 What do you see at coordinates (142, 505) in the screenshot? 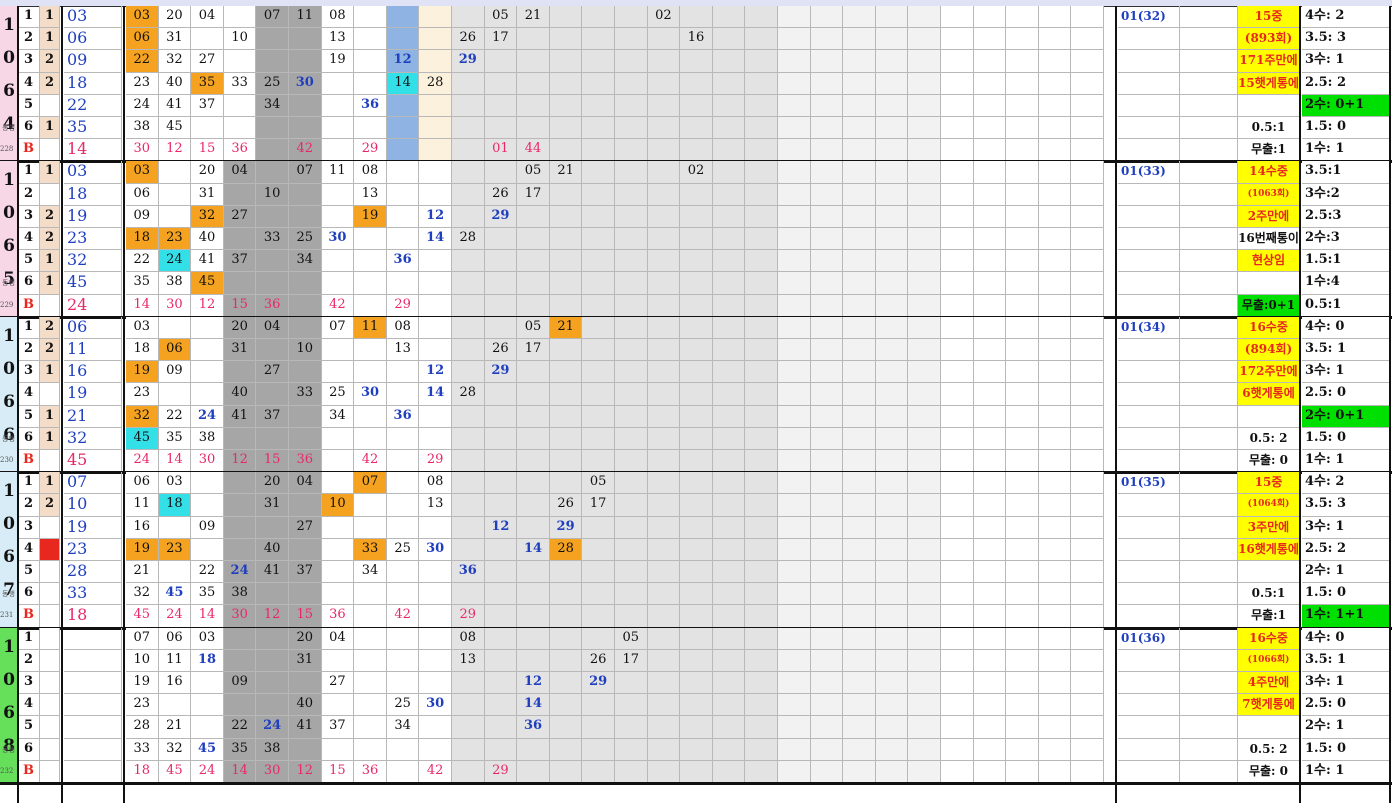
I see `number-grid-cell: 11` at bounding box center [142, 505].